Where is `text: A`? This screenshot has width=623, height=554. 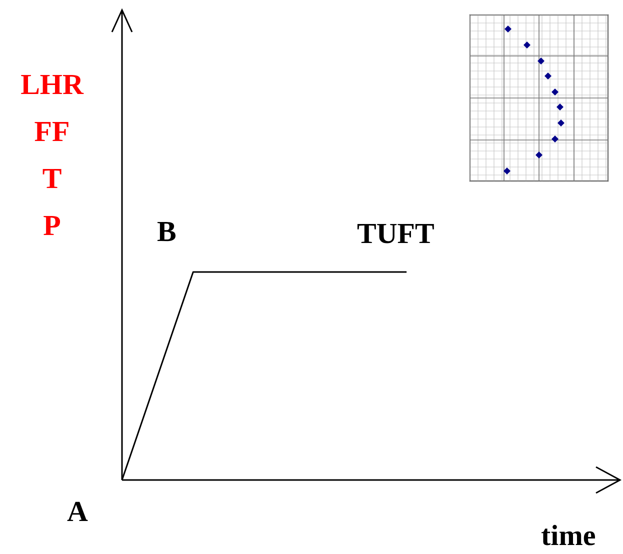 text: A is located at coordinates (77, 512).